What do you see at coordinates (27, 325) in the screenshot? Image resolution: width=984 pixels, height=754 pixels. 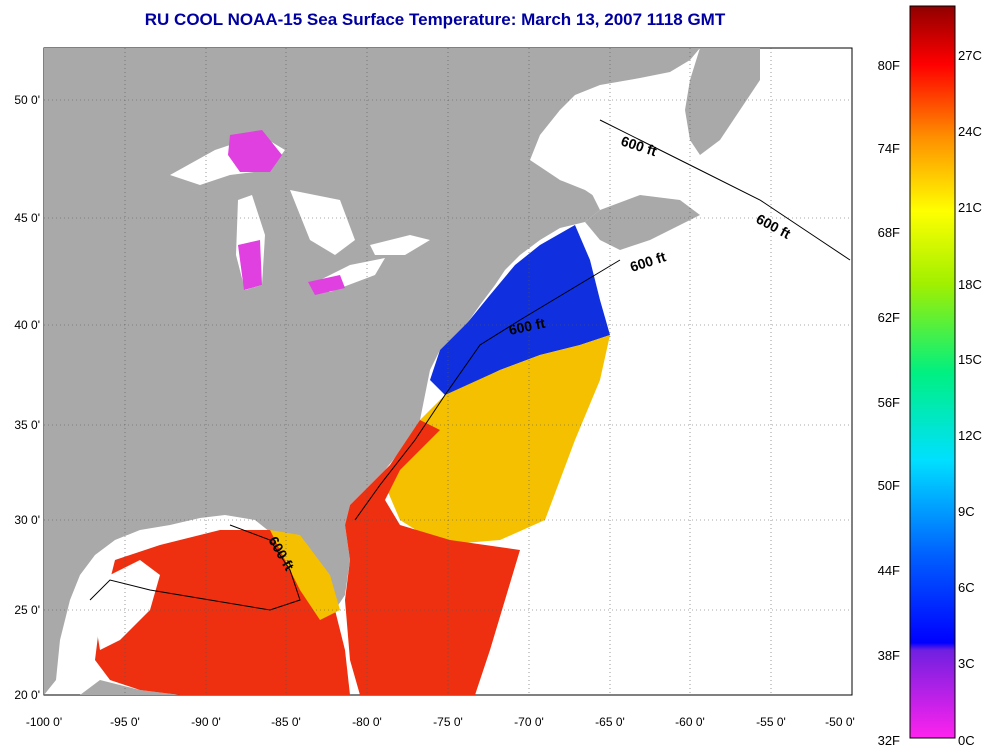 I see `lat-label: 40 0'` at bounding box center [27, 325].